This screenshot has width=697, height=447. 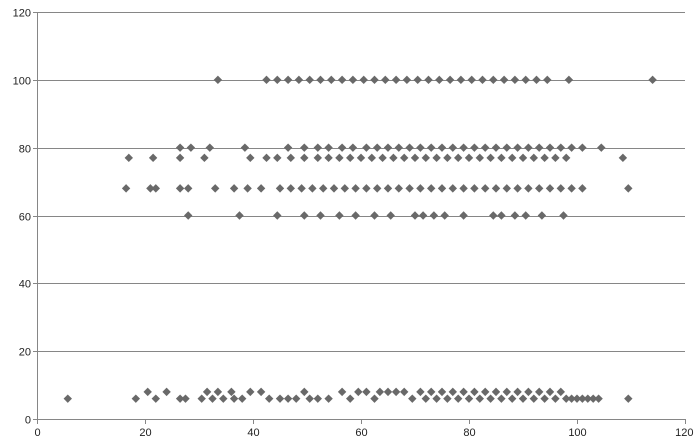 What do you see at coordinates (25, 285) in the screenshot?
I see `y-tick-label: 40` at bounding box center [25, 285].